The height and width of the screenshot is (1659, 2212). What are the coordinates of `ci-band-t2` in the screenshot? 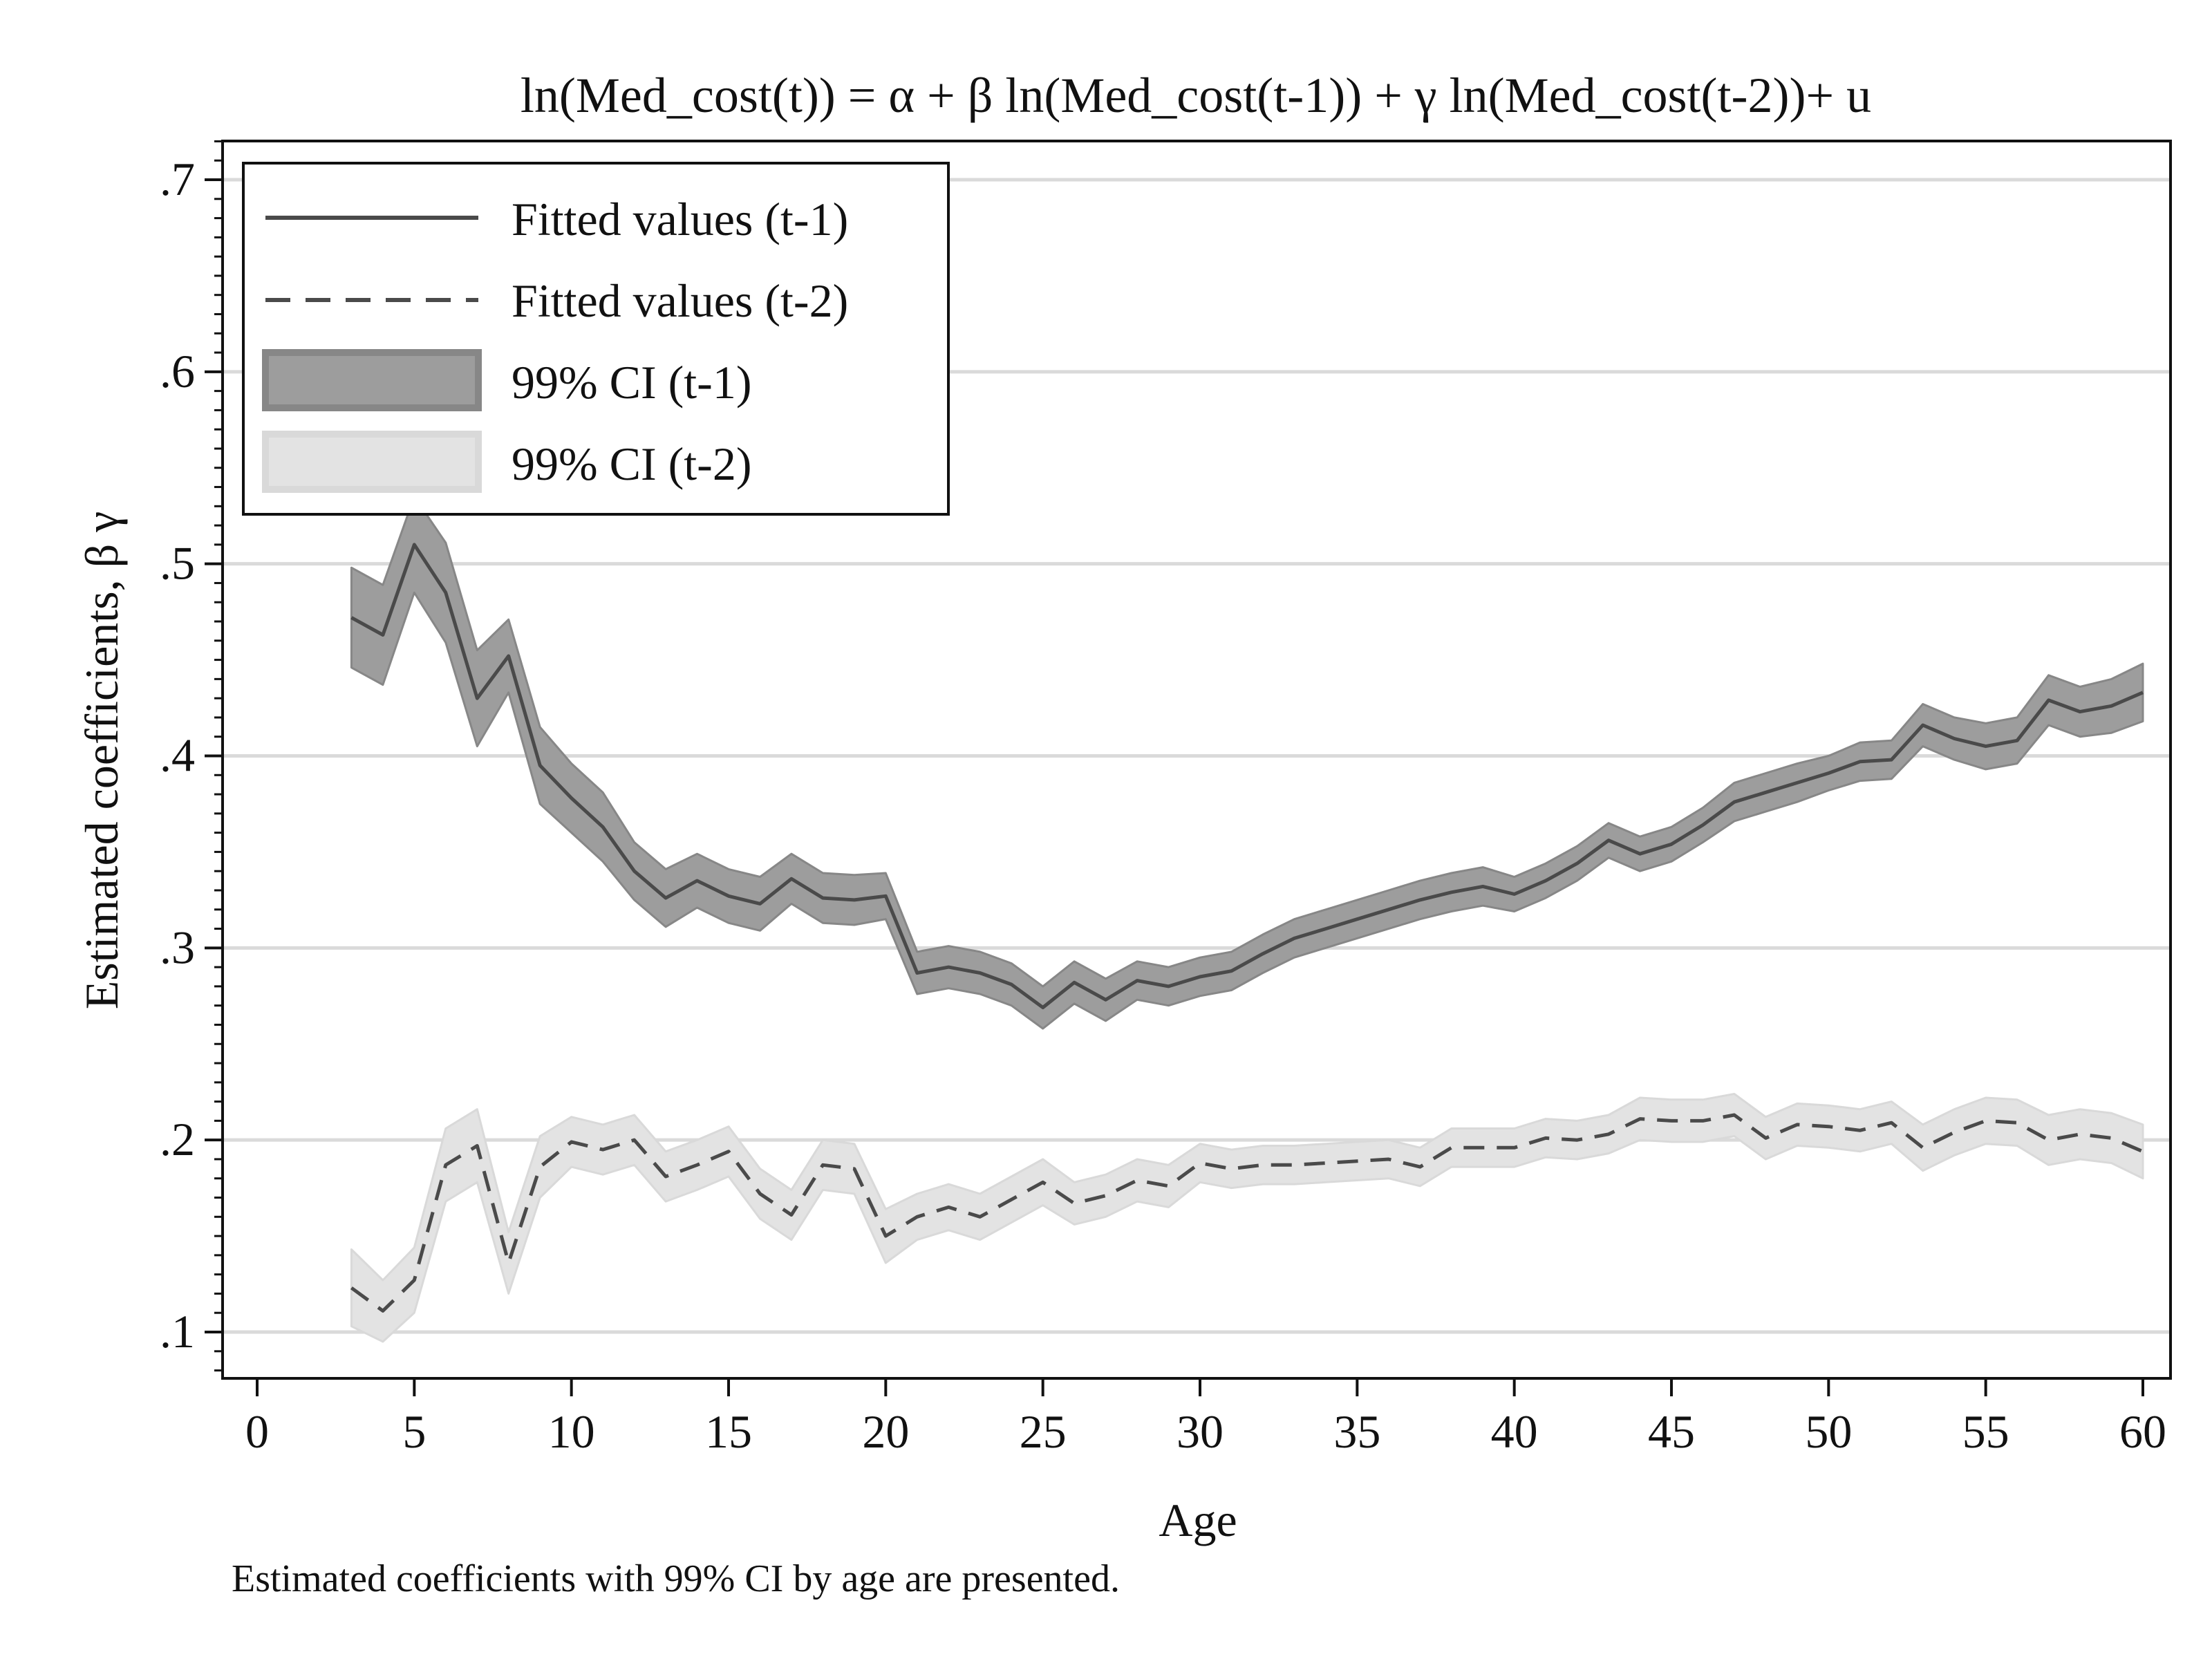 It's located at (1247, 1218).